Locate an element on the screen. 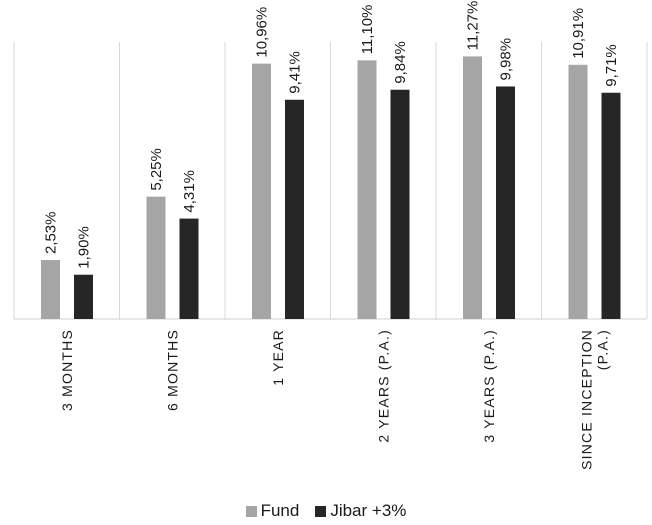 Image resolution: width=652 pixels, height=525 pixels. legend-item-fund: Fund is located at coordinates (272, 511).